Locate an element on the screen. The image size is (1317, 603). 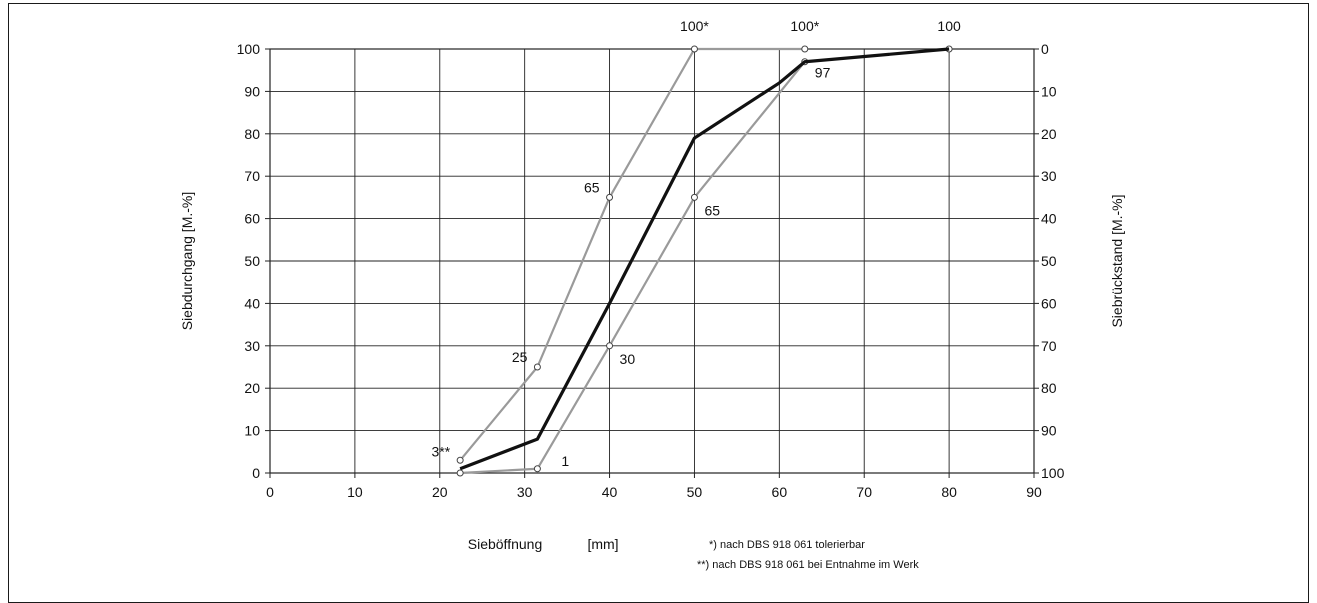
y-tick-label-left: 40 is located at coordinates (252, 303).